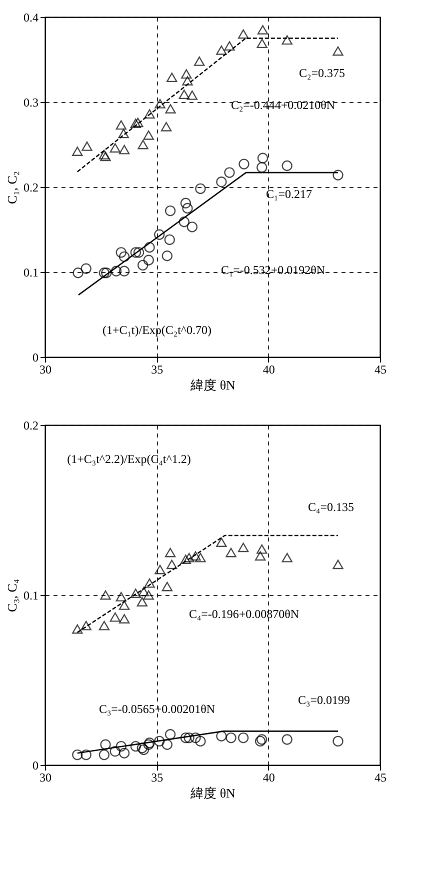  I want to click on y-tick-label: 0.4, so click(31, 17).